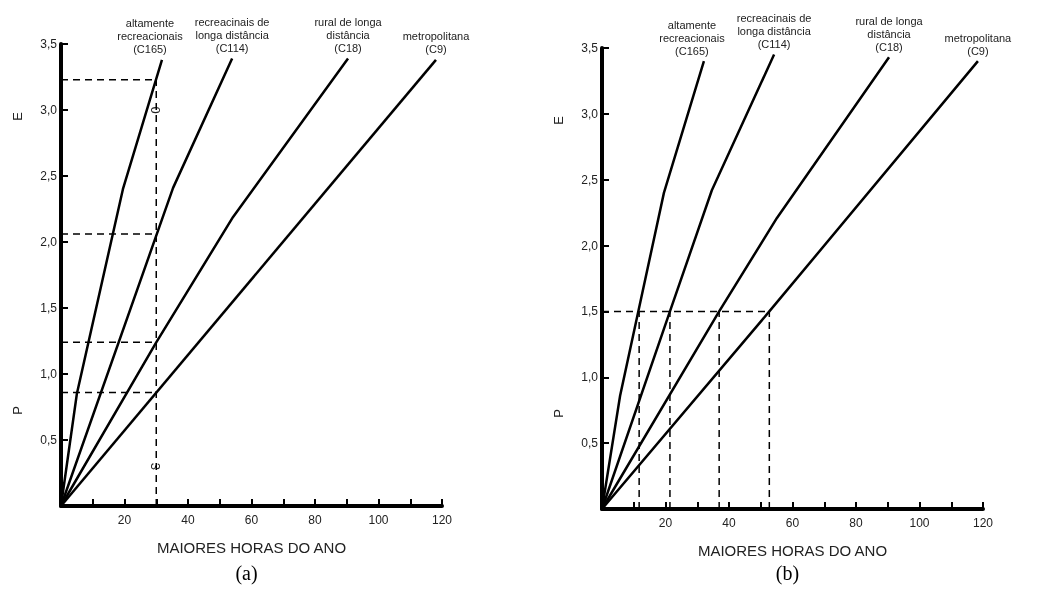 The image size is (1043, 596). Describe the element at coordinates (787, 573) in the screenshot. I see `text: (b)` at that location.